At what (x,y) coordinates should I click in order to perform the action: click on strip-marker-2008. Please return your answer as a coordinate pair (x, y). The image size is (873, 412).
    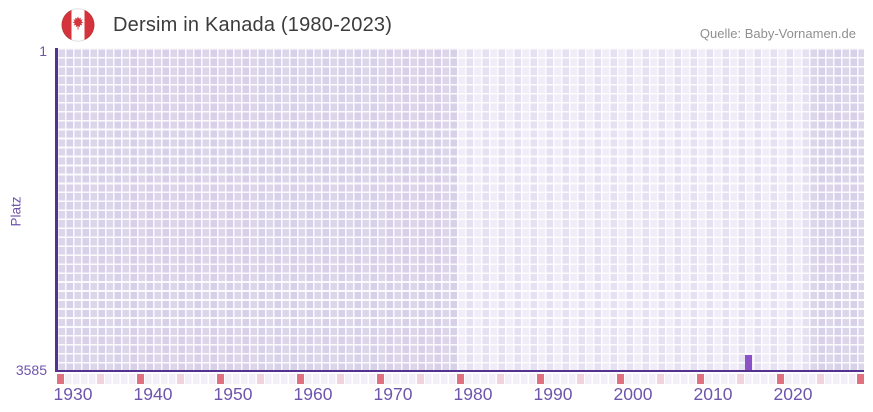
    Looking at the image, I should click on (700, 379).